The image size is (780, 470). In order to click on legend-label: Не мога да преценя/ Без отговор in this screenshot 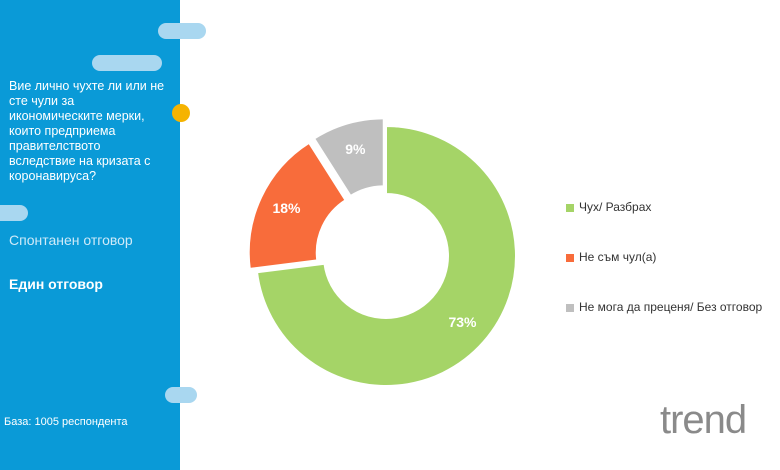, I will do `click(671, 307)`.